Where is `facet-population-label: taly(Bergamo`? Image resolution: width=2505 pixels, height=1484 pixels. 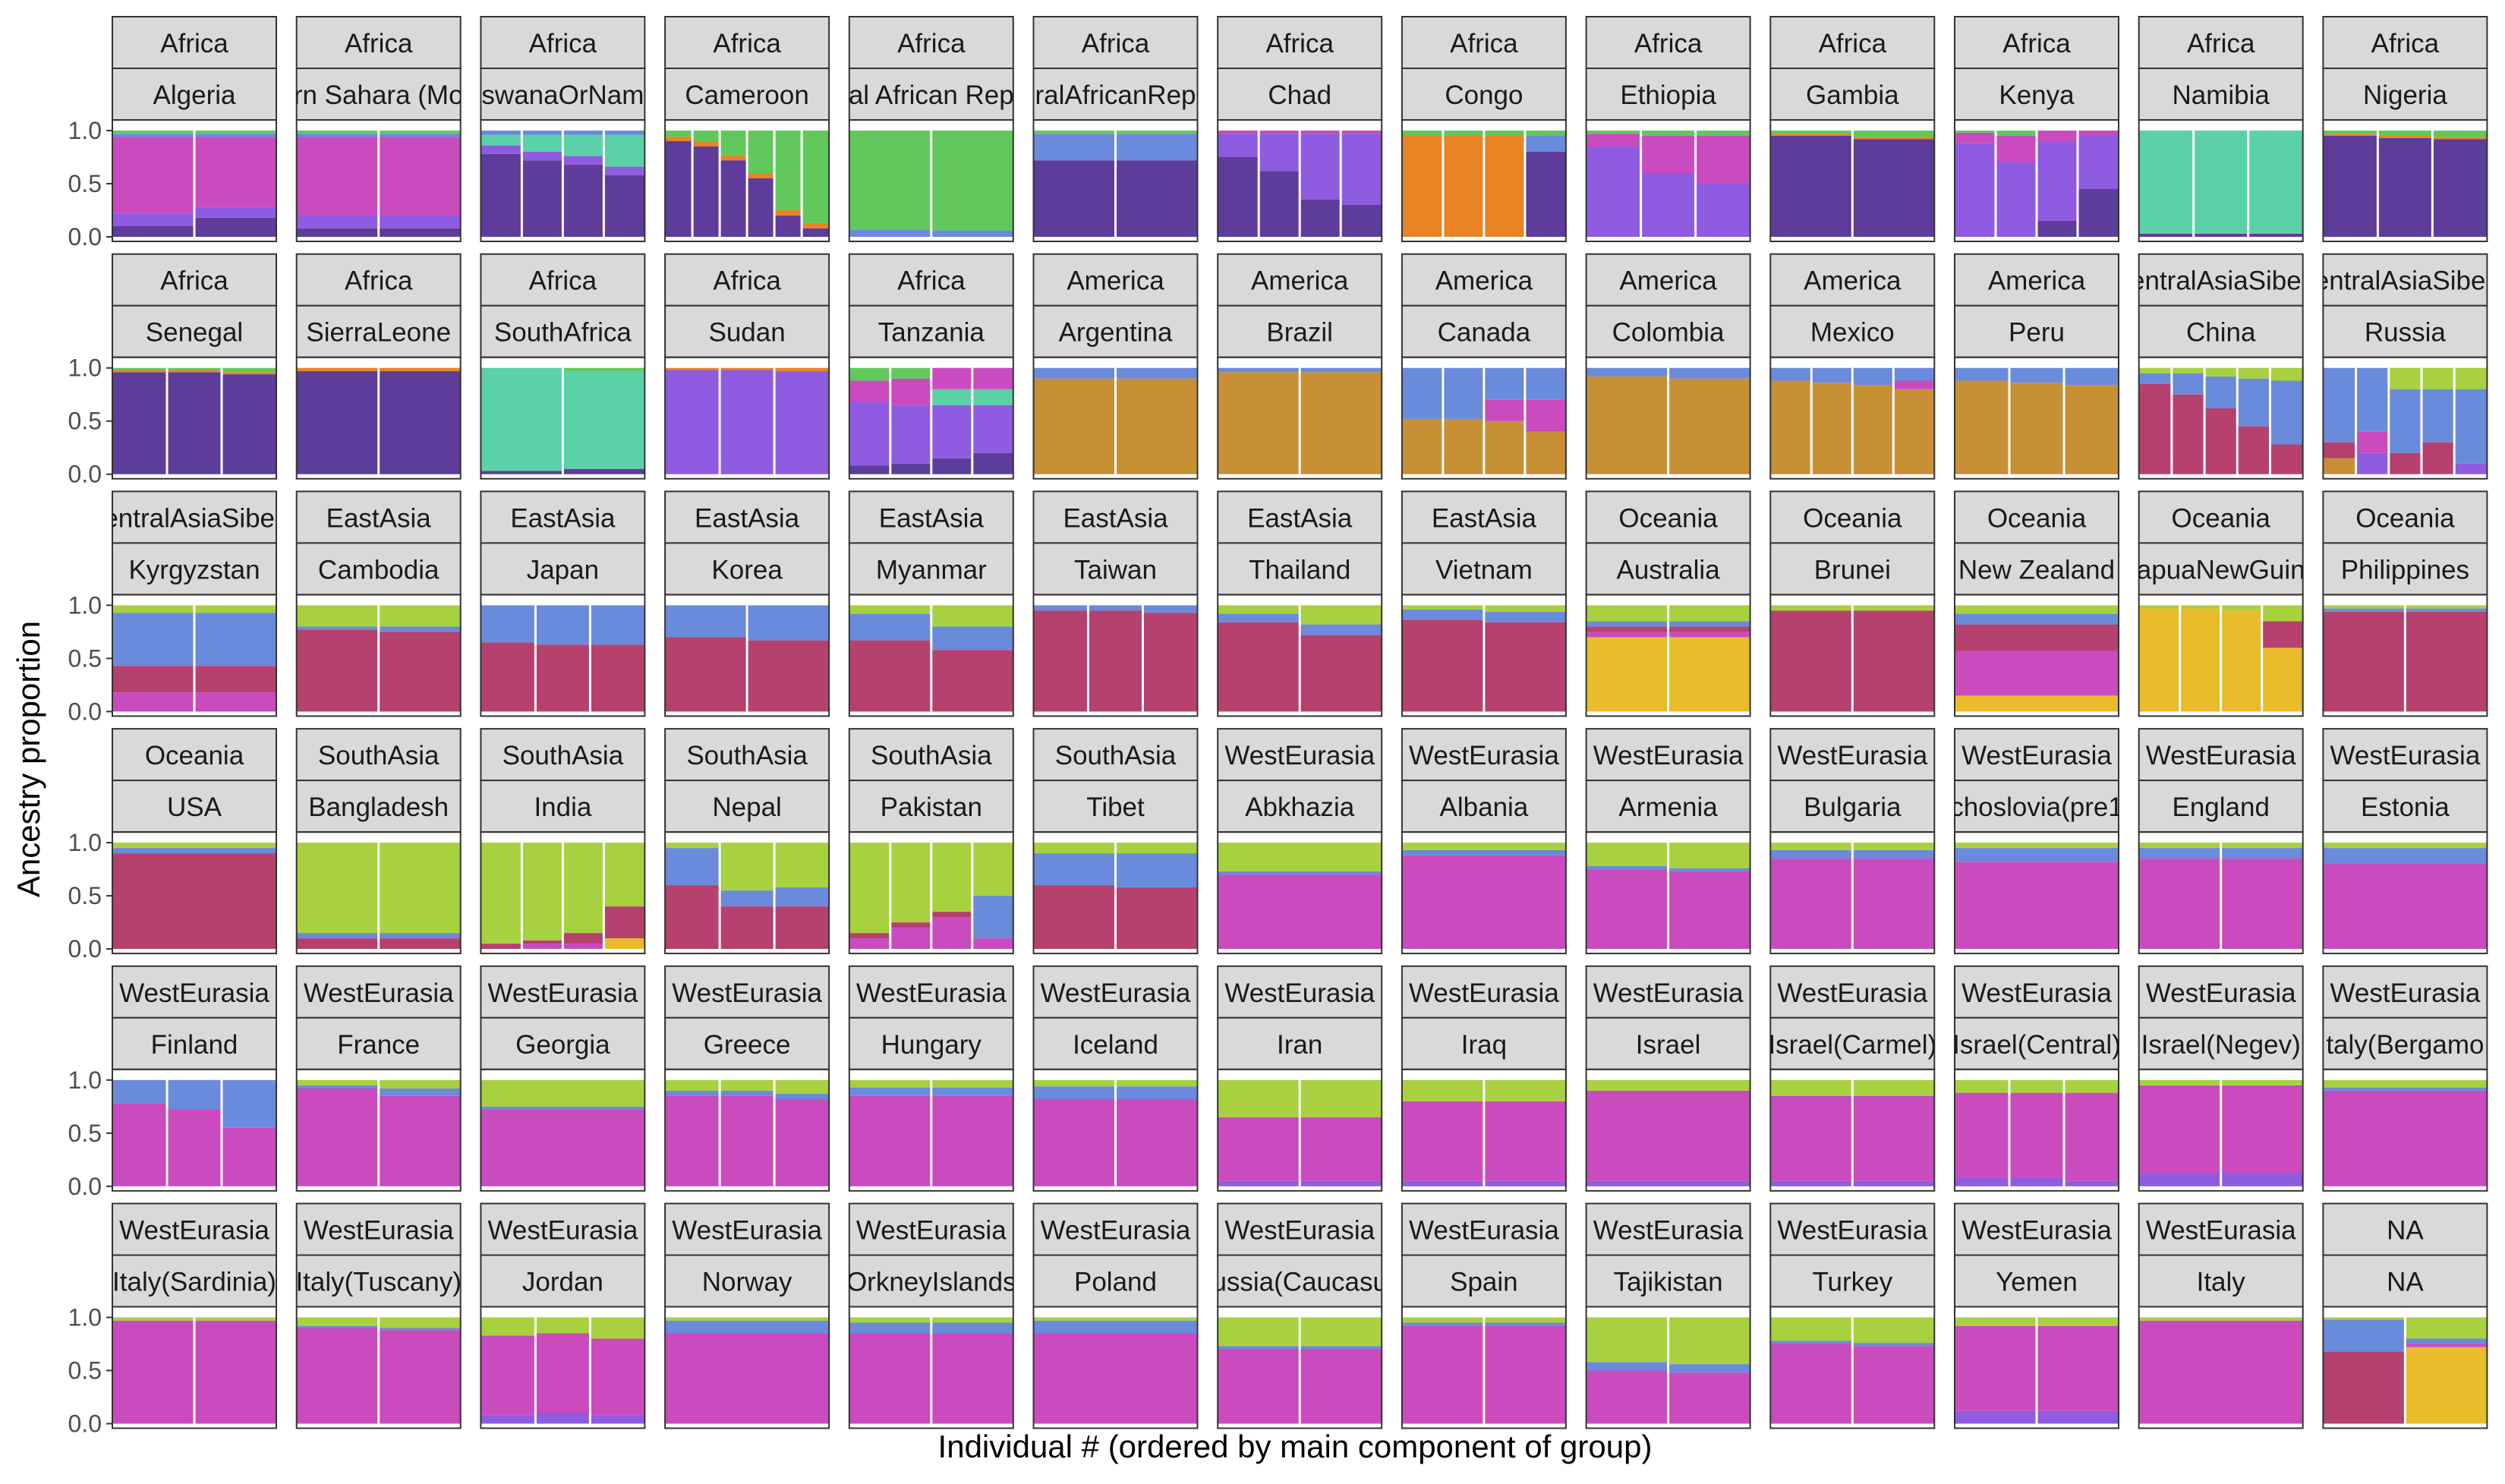
facet-population-label: taly(Bergamo is located at coordinates (2405, 1045).